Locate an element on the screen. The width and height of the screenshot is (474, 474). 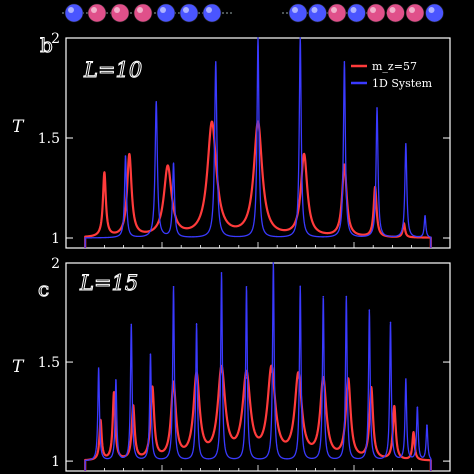
legend-label-mz: m_z=57 is located at coordinates (394, 66).